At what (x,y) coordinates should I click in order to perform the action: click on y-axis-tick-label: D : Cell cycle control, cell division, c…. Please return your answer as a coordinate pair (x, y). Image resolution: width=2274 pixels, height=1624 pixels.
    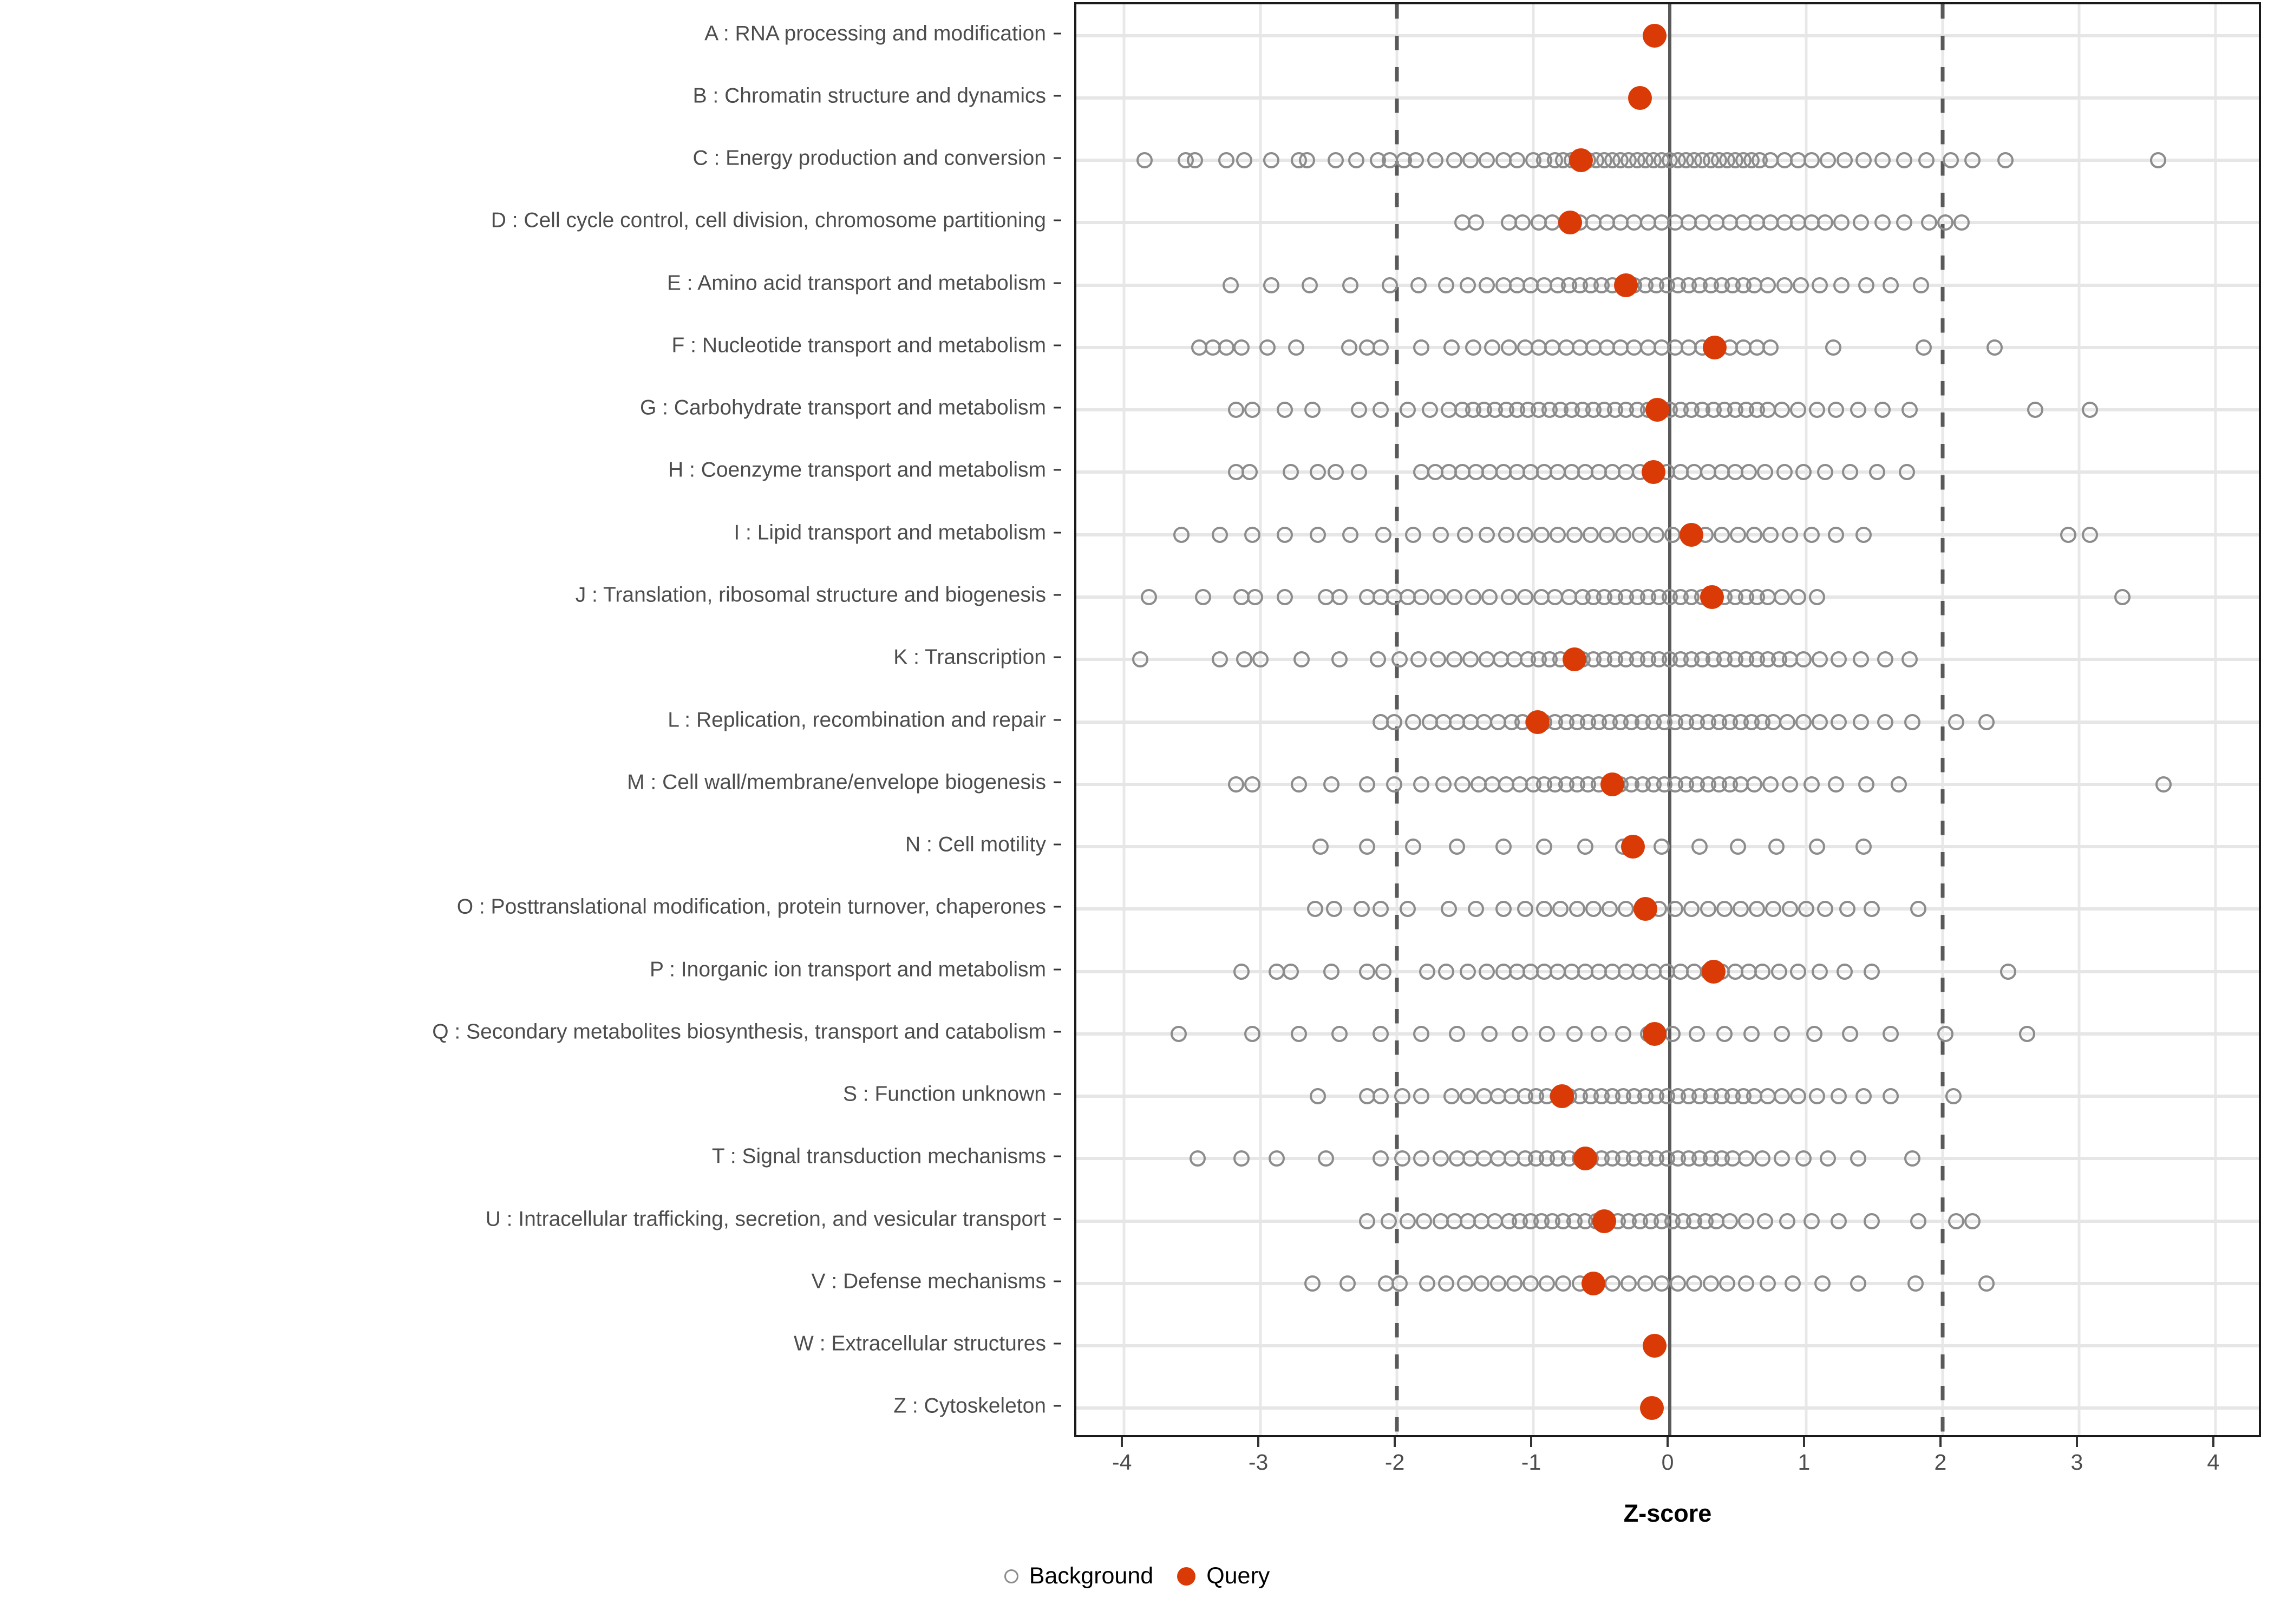
    Looking at the image, I should click on (769, 220).